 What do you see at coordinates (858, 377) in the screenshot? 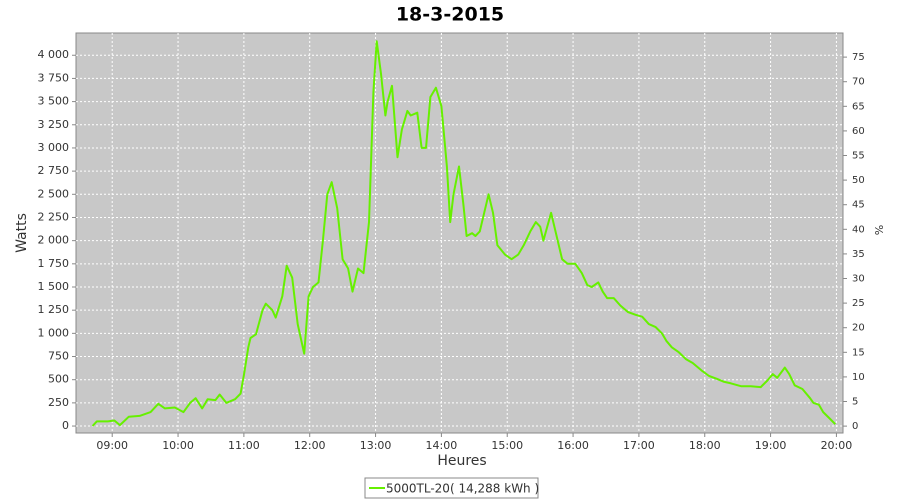
I see `y2-tick-label: 10` at bounding box center [858, 377].